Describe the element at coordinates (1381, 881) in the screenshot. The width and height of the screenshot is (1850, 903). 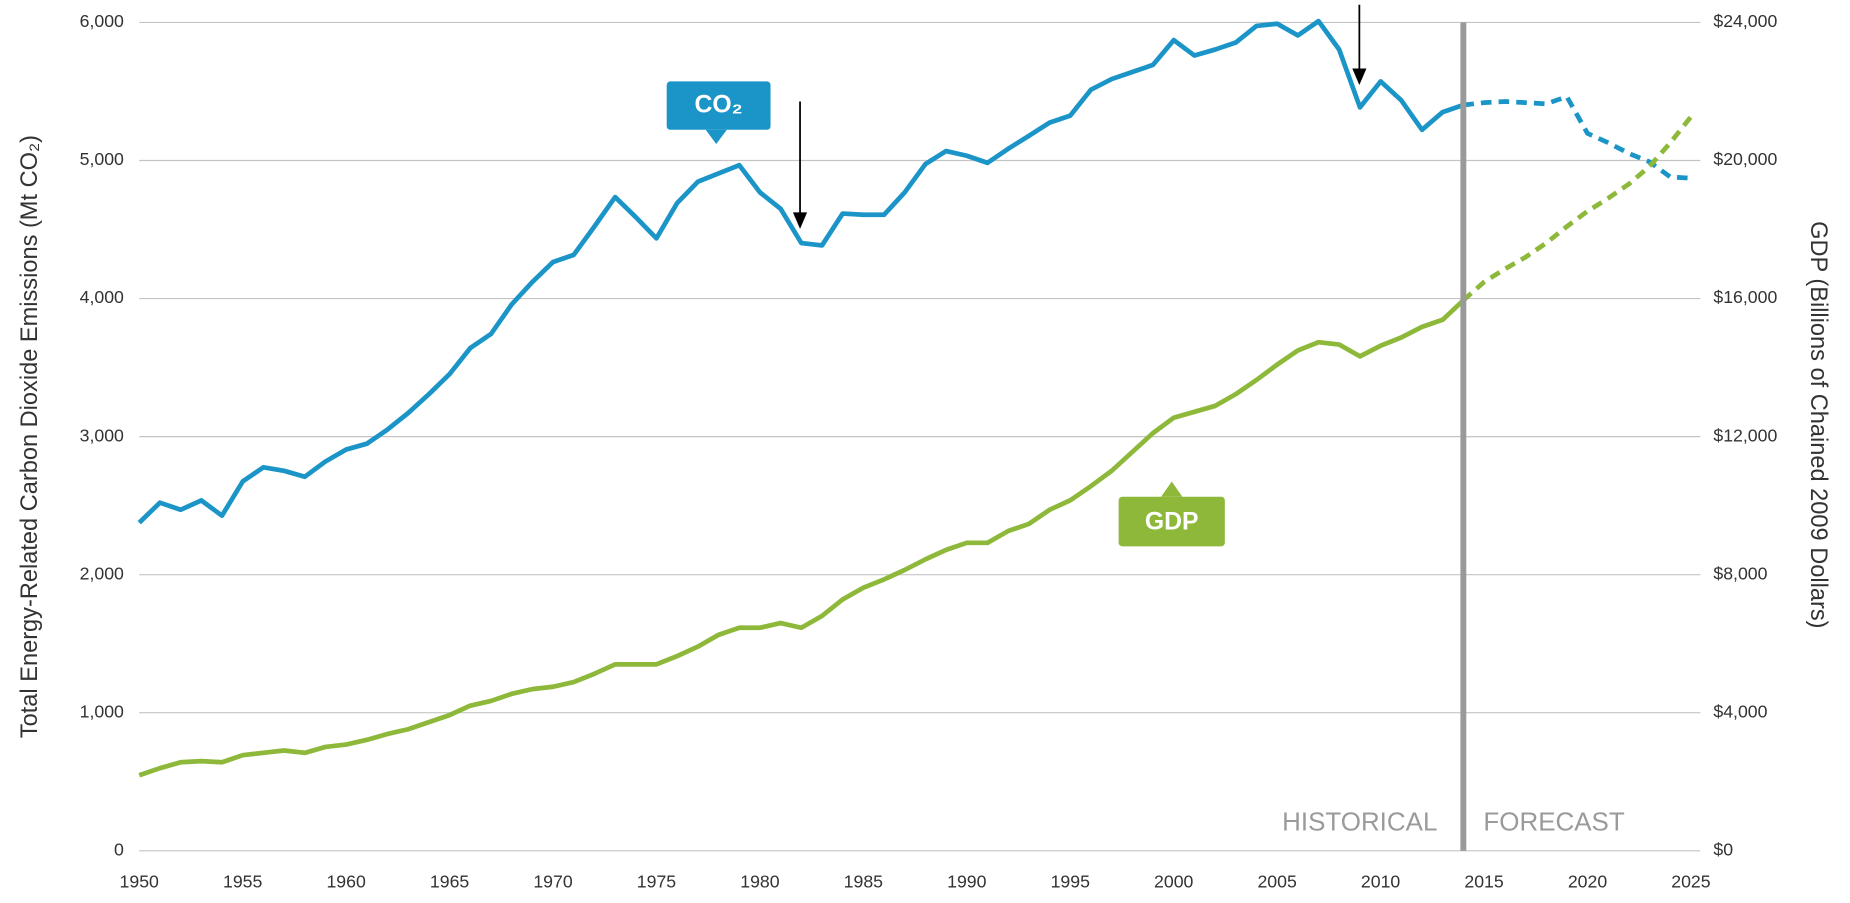
I see `x-tick-label: 2010` at that location.